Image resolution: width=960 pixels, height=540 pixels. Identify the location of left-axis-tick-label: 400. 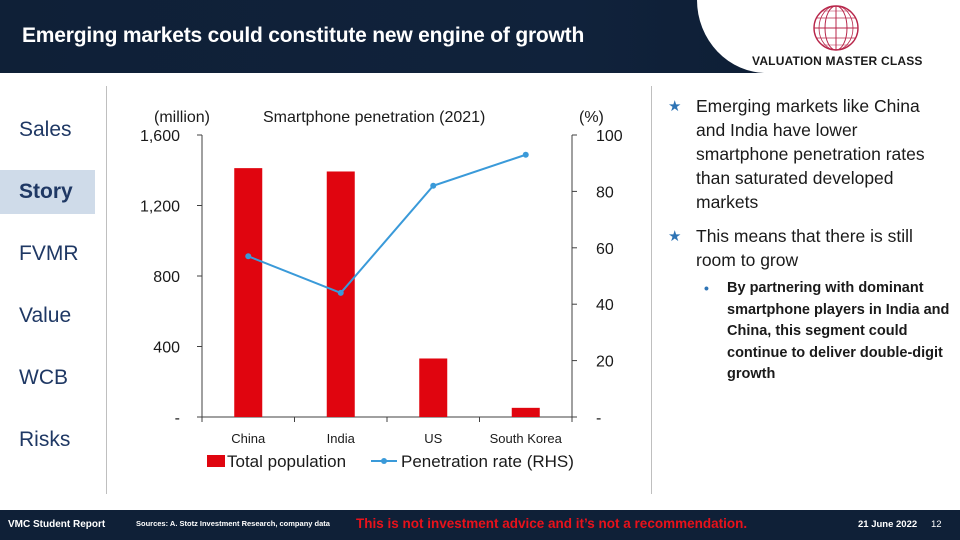
(166, 348).